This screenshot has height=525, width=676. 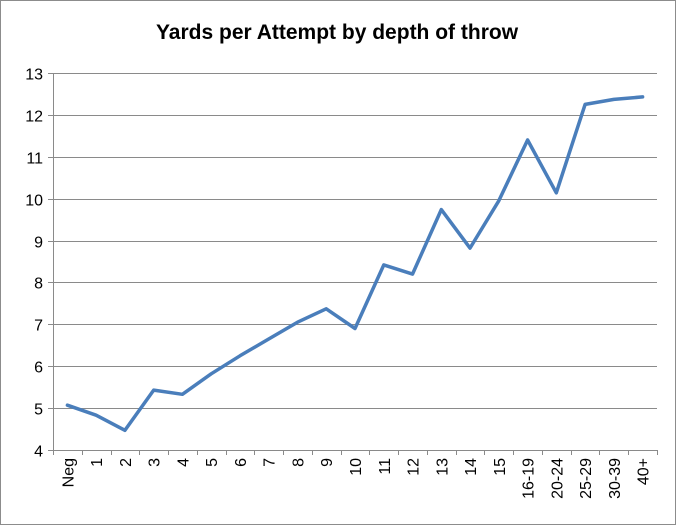 I want to click on x-tick-label: 11, so click(x=385, y=466).